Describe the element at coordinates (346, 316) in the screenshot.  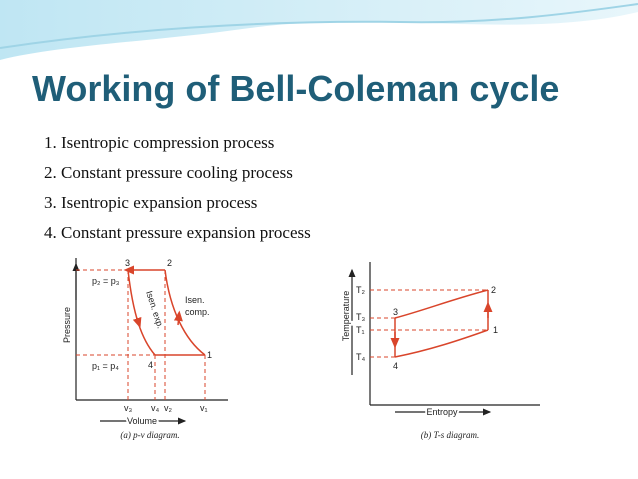
I see `axis-label: Temperature` at that location.